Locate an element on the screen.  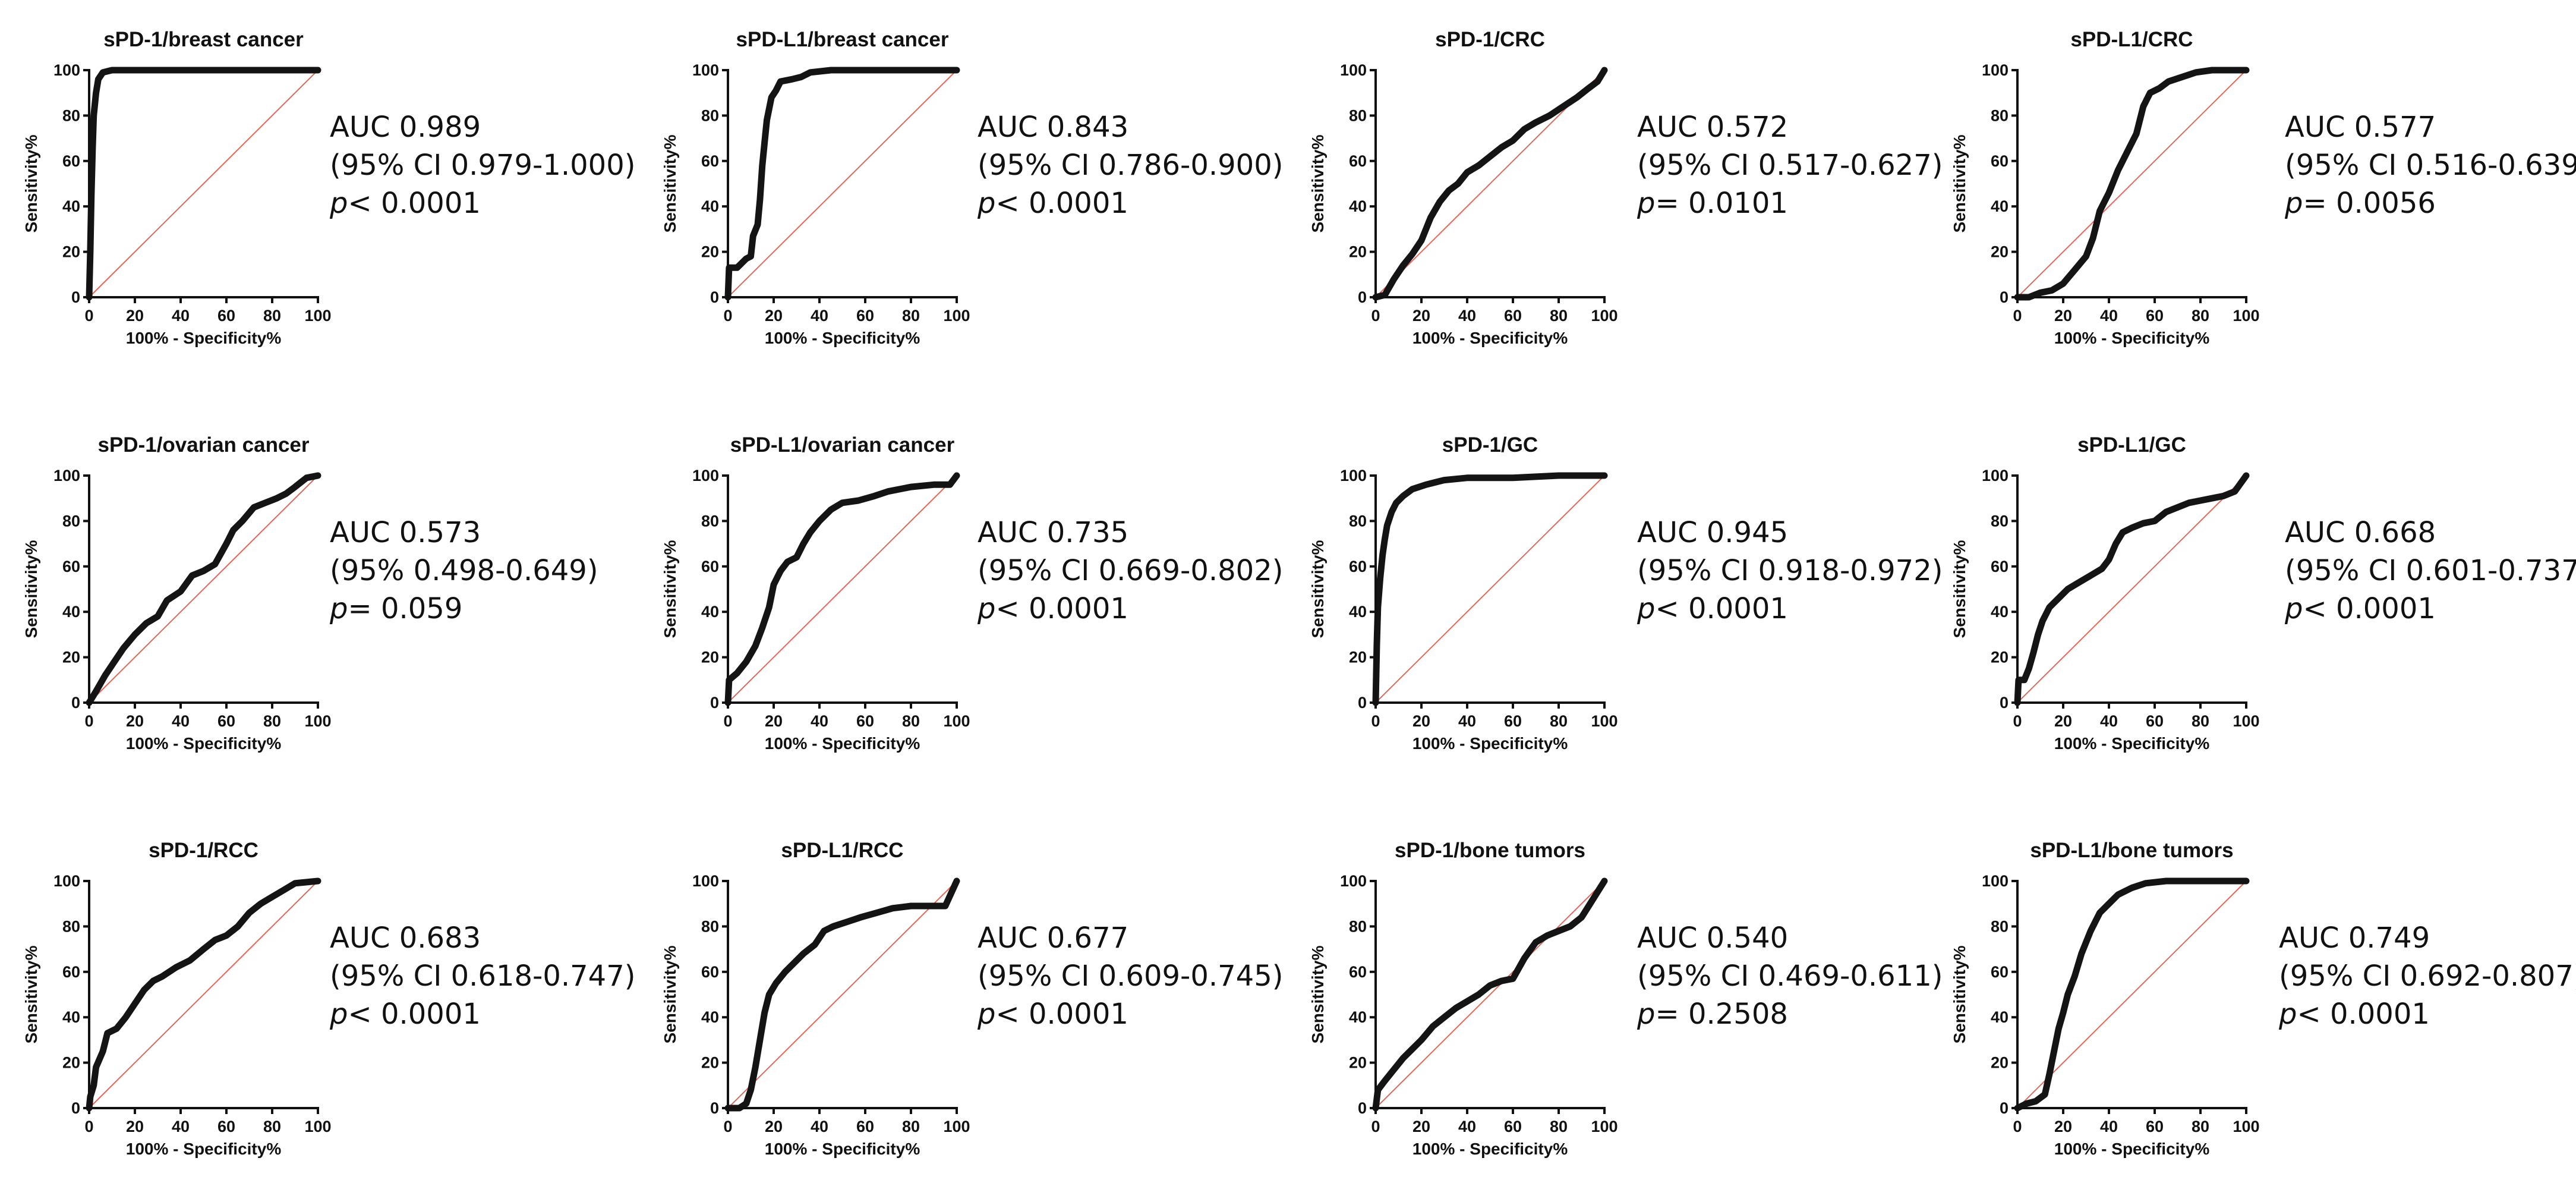
p-value: = 0.0101 is located at coordinates (1721, 204).